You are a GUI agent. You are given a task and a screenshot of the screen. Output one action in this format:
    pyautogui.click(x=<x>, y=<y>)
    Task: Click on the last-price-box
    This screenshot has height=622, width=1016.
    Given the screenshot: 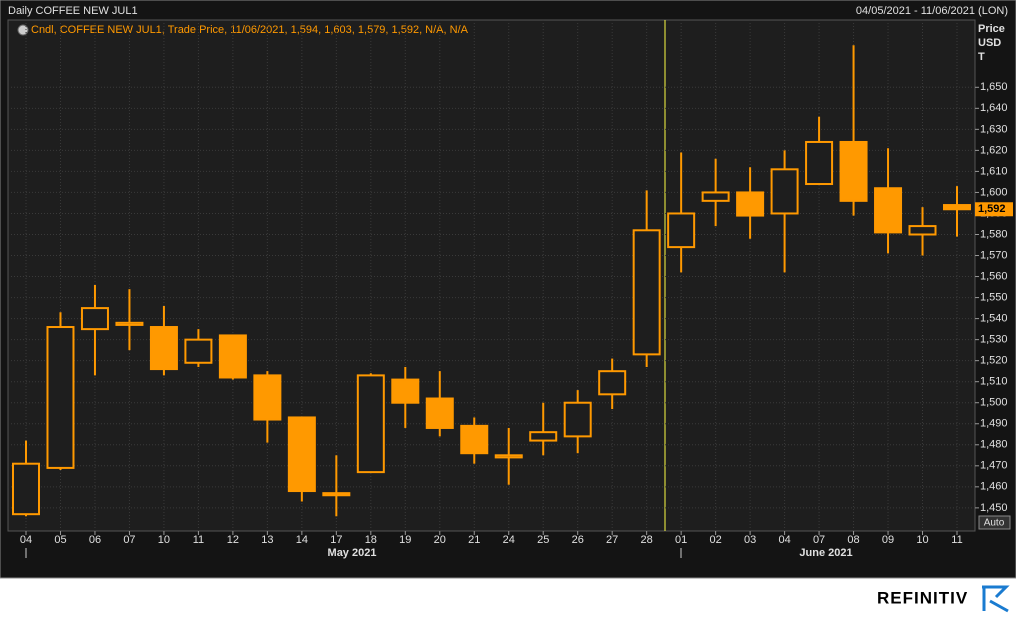 What is the action you would take?
    pyautogui.click(x=994, y=209)
    